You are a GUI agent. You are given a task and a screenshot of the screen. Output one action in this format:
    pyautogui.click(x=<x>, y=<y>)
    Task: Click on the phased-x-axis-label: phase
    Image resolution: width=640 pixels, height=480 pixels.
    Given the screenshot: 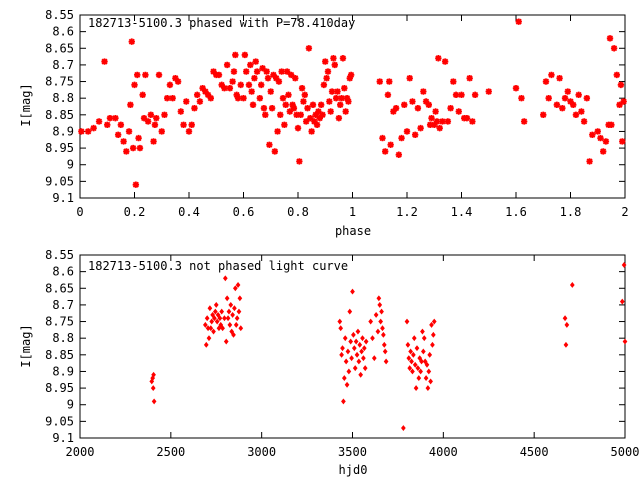 What is the action you would take?
    pyautogui.click(x=353, y=231)
    